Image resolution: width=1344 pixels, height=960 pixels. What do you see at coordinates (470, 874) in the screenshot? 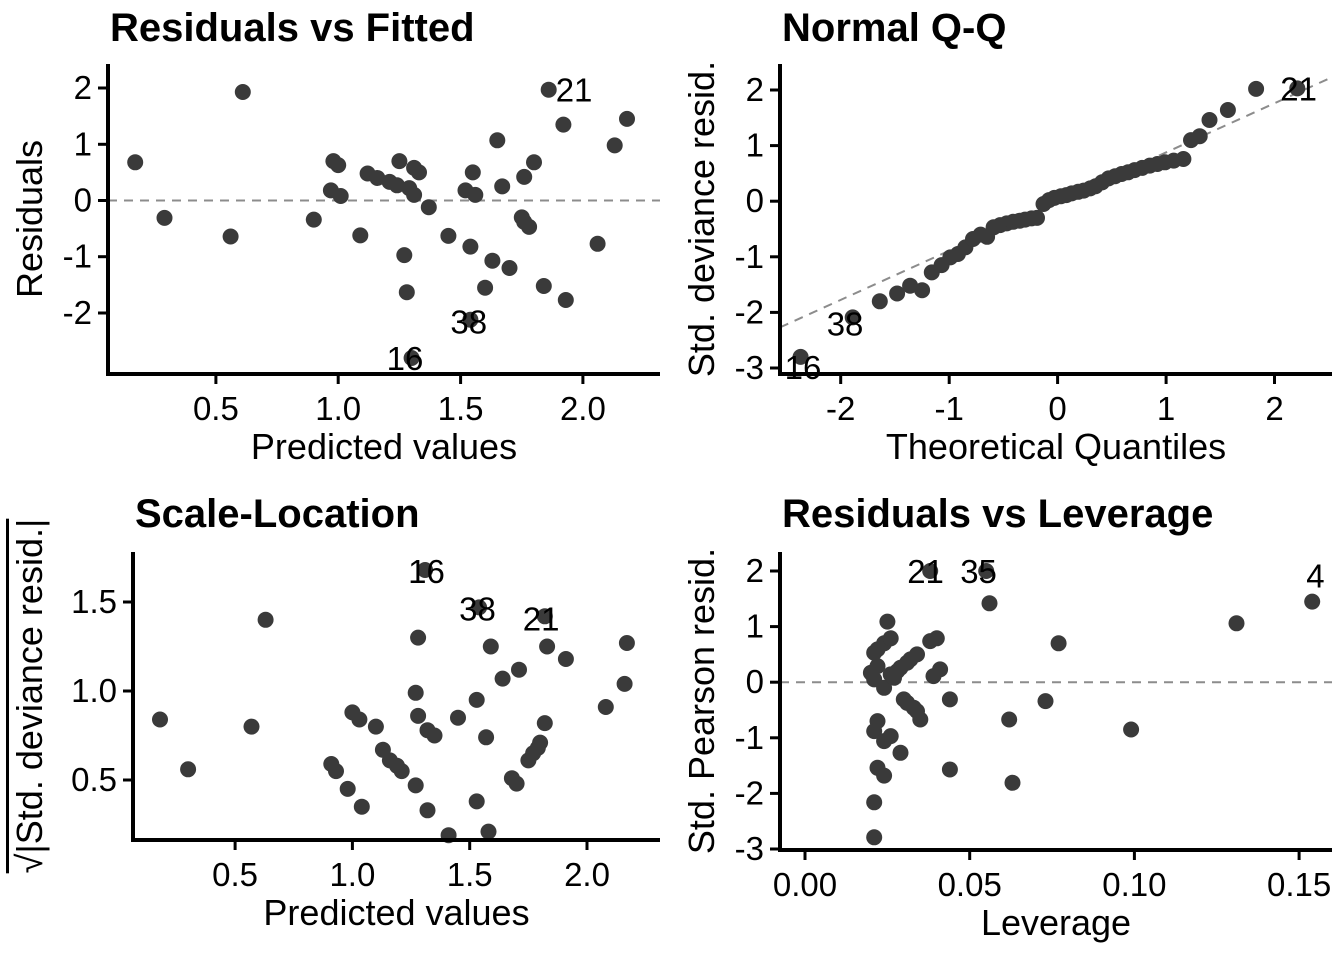
I see `x-tick-label: 1.5` at bounding box center [470, 874].